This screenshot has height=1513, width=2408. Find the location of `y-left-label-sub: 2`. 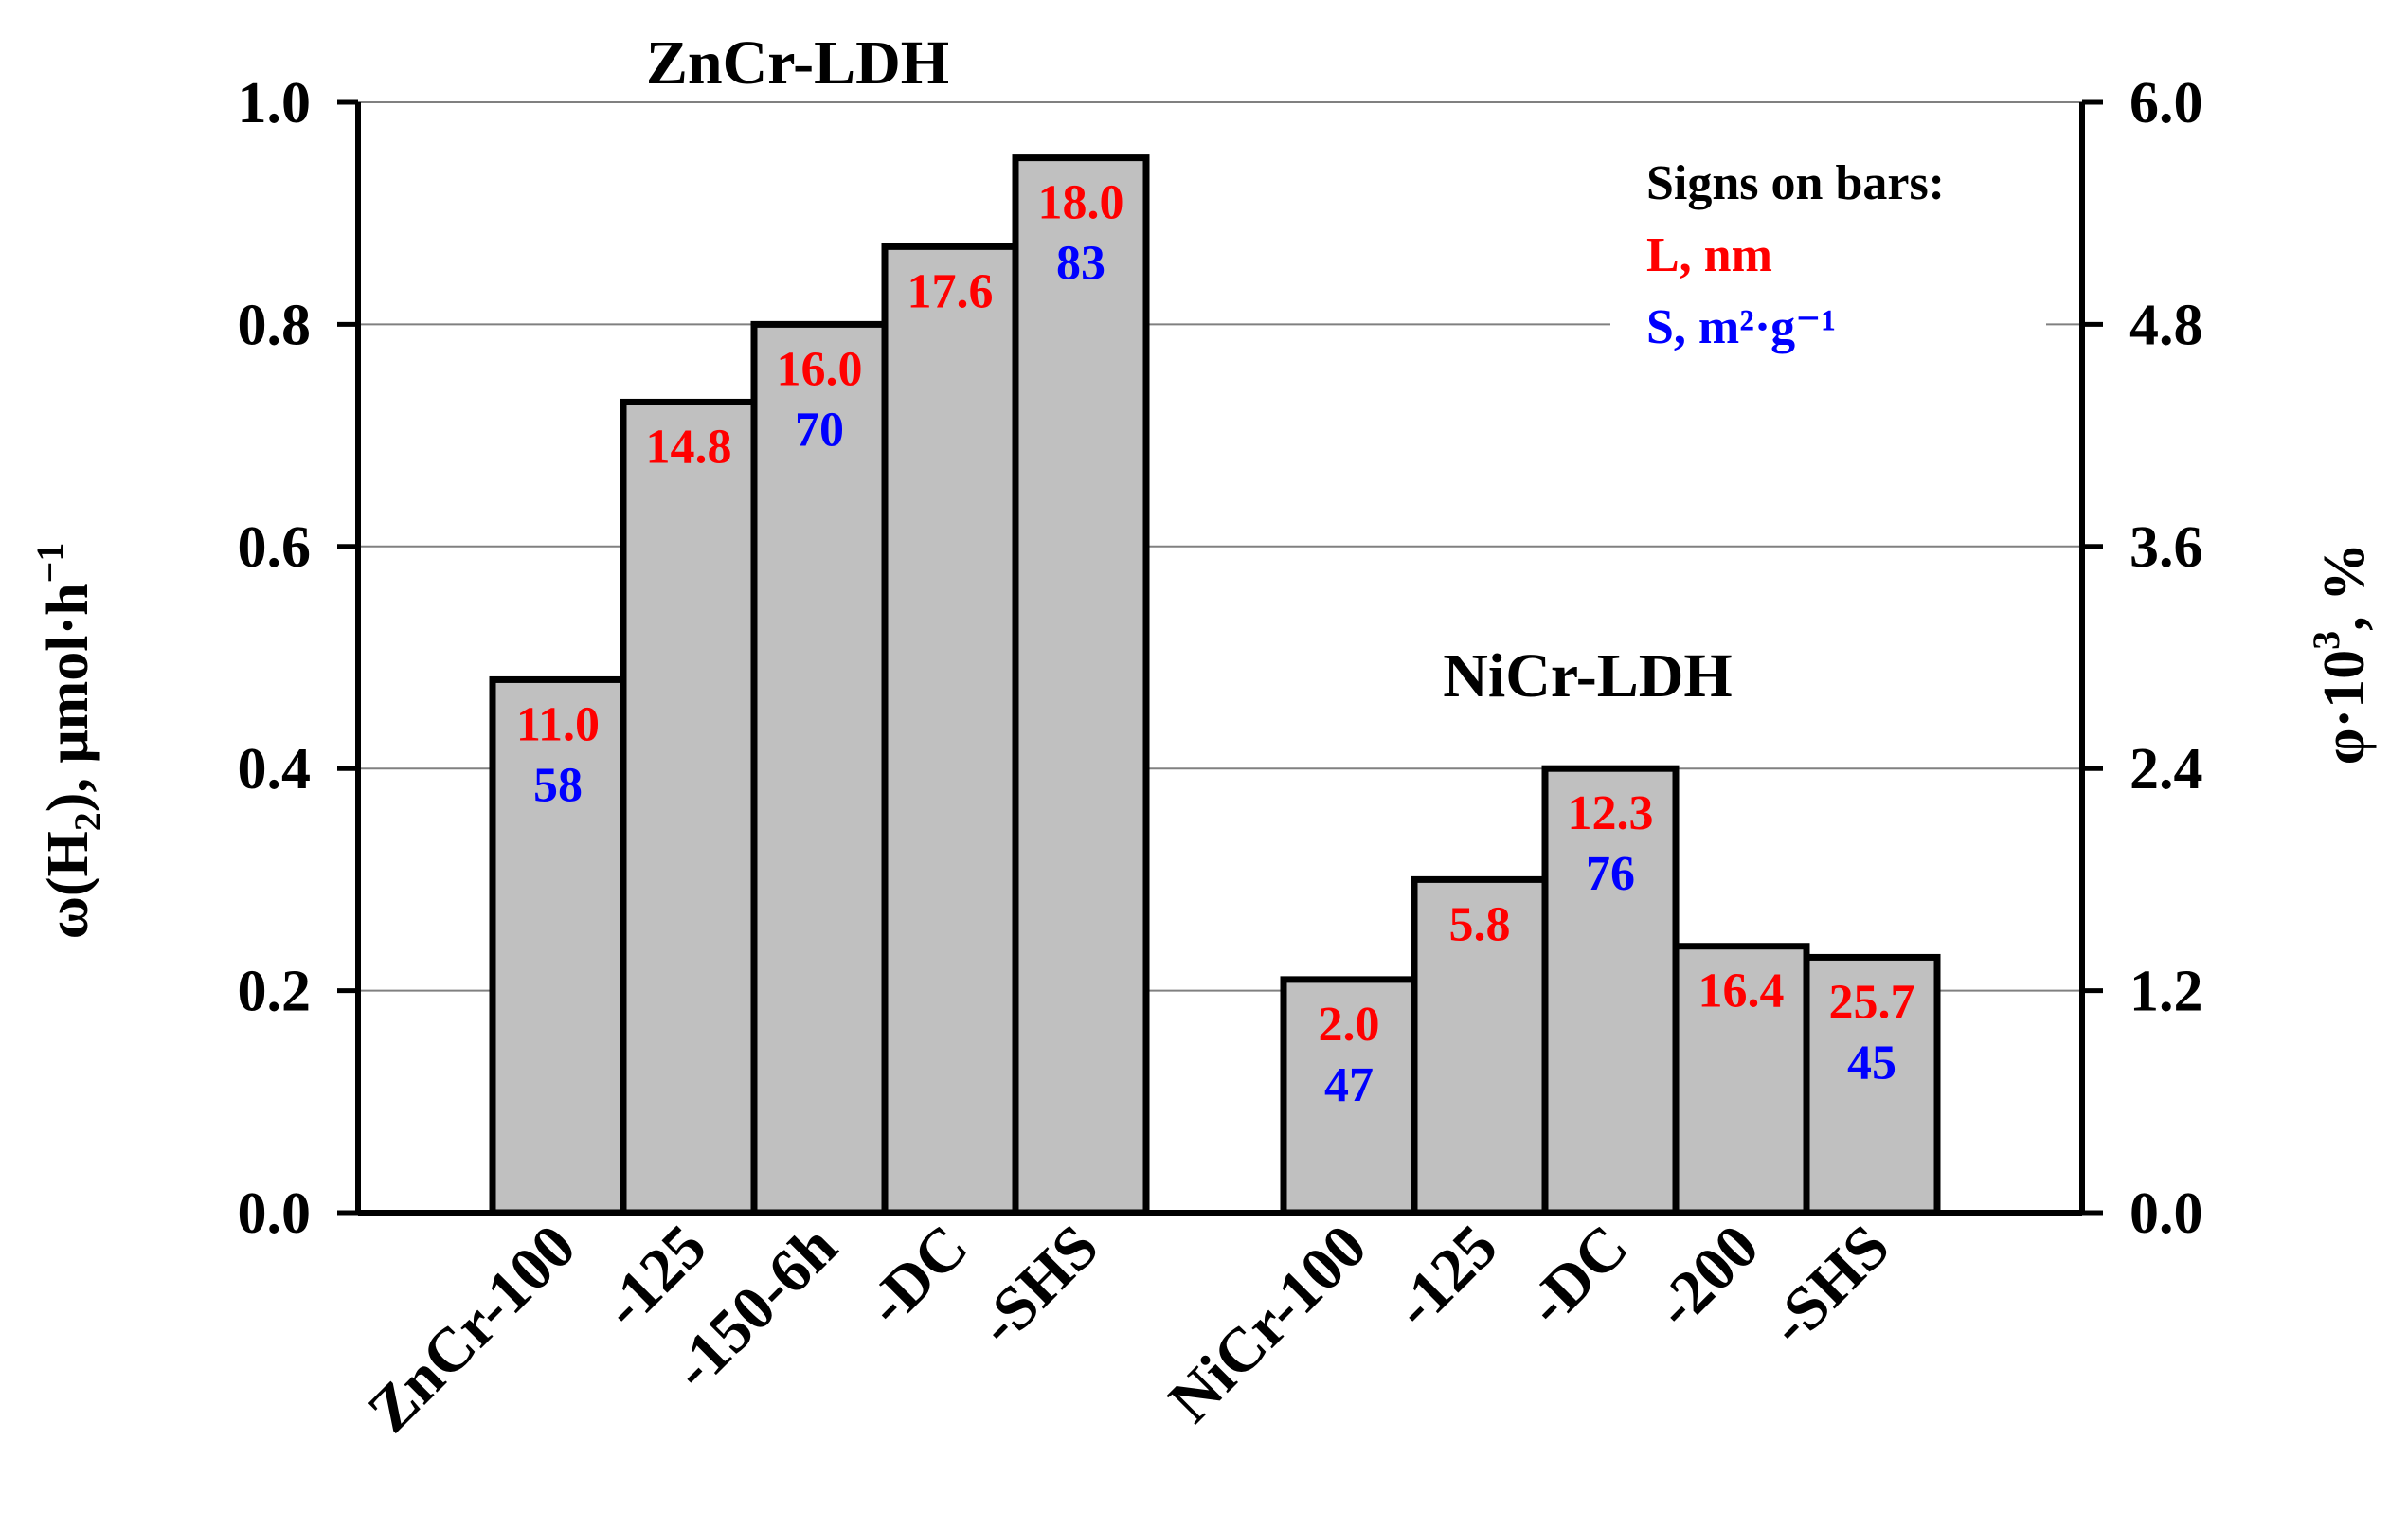

y-left-label-sub: 2 is located at coordinates (87, 821).